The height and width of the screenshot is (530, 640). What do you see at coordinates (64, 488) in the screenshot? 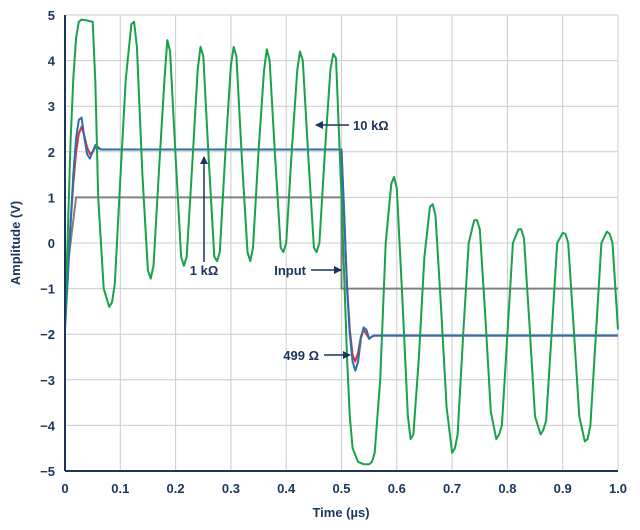
I see `x-tick-label: 0` at bounding box center [64, 488].